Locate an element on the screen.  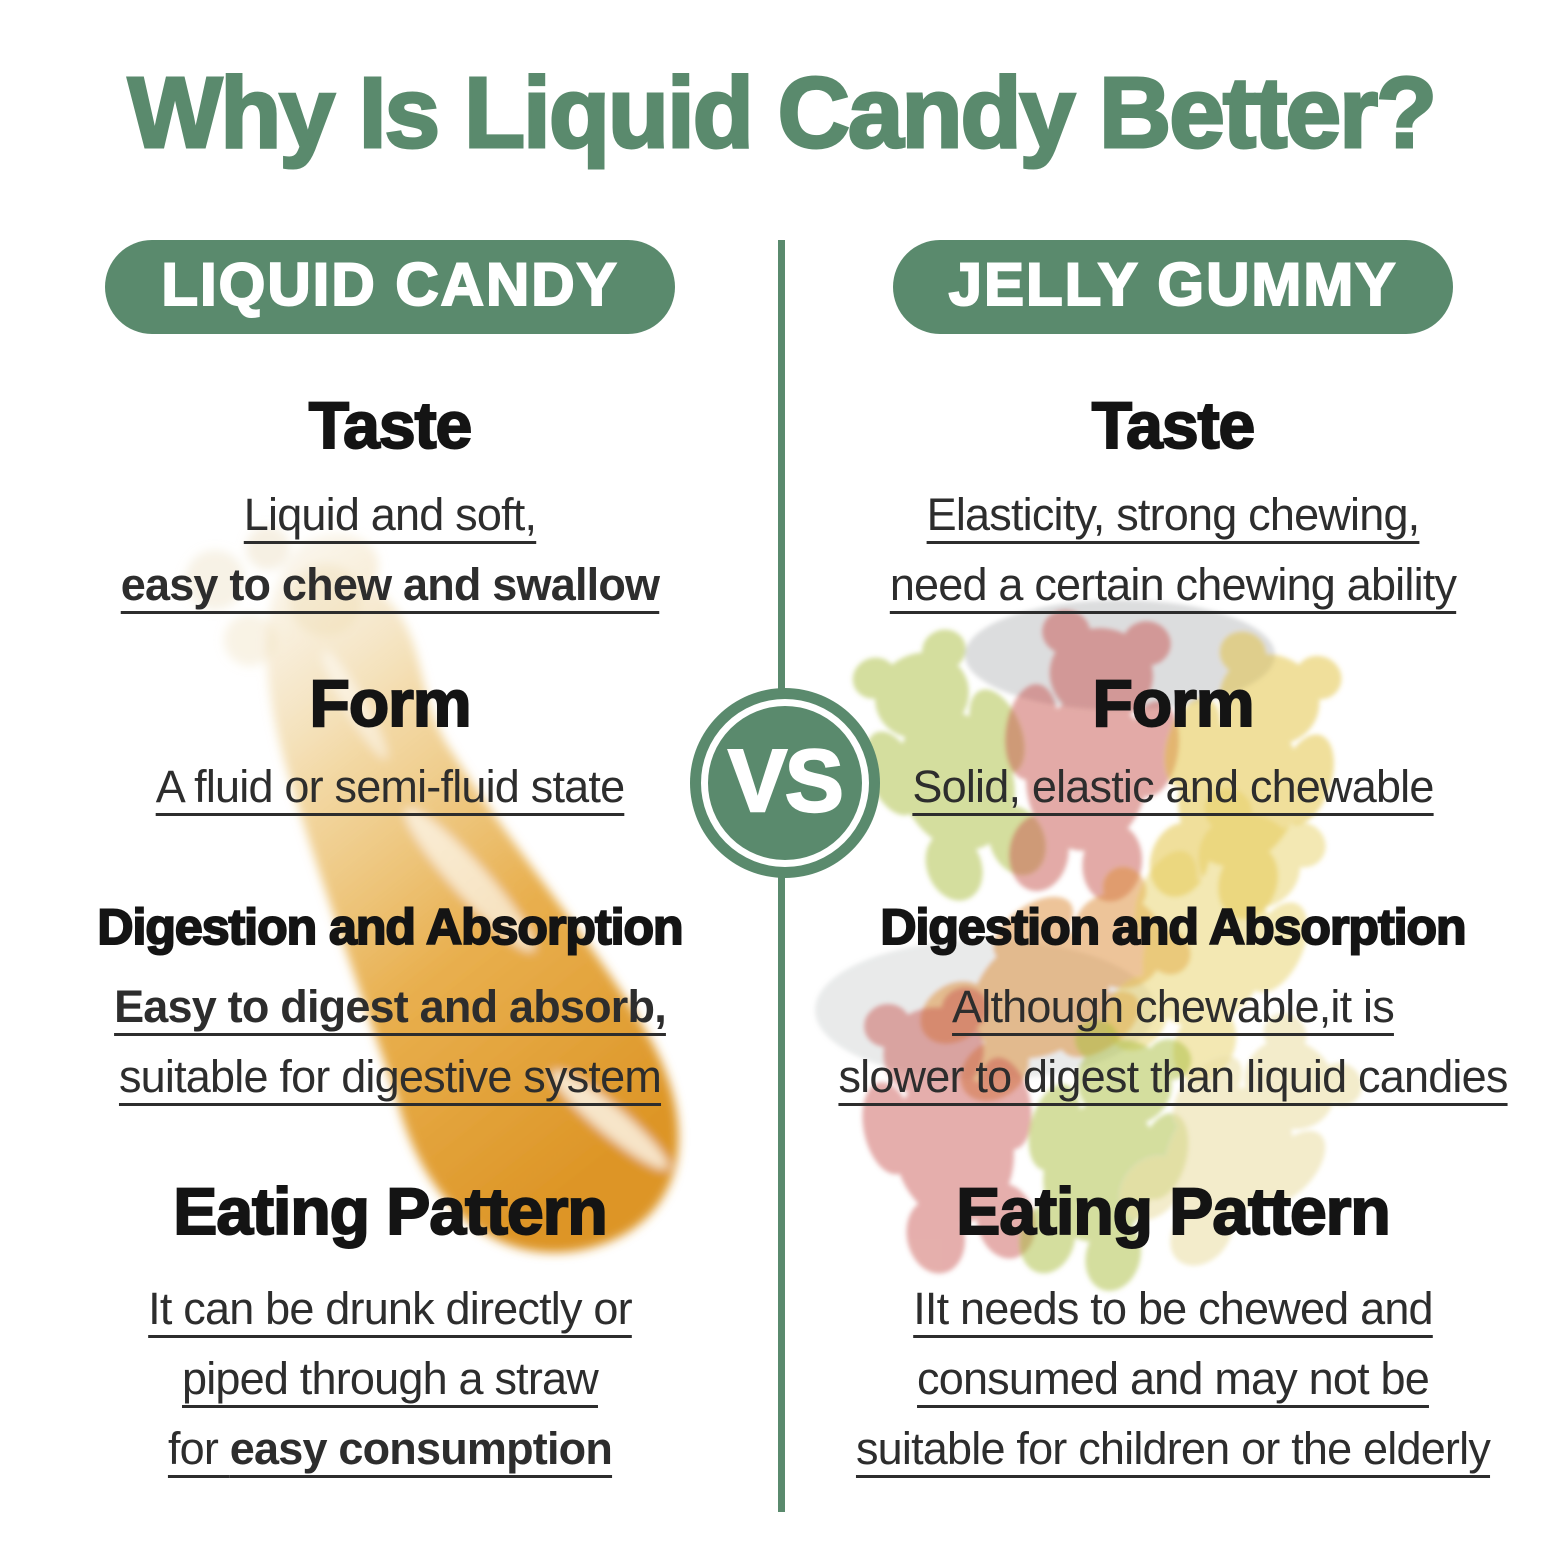
vs-label: VS is located at coordinates (786, 781).